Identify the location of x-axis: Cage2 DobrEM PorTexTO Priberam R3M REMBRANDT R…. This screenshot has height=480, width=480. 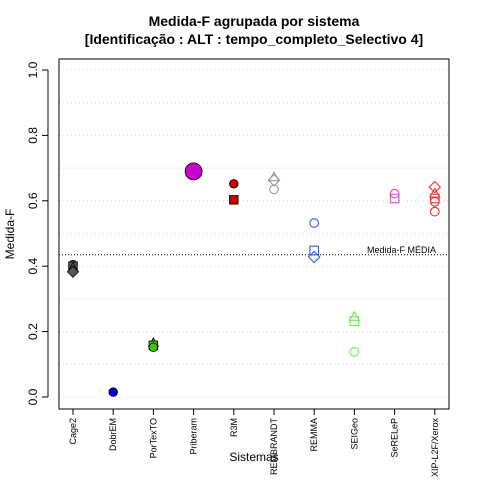
(254, 443).